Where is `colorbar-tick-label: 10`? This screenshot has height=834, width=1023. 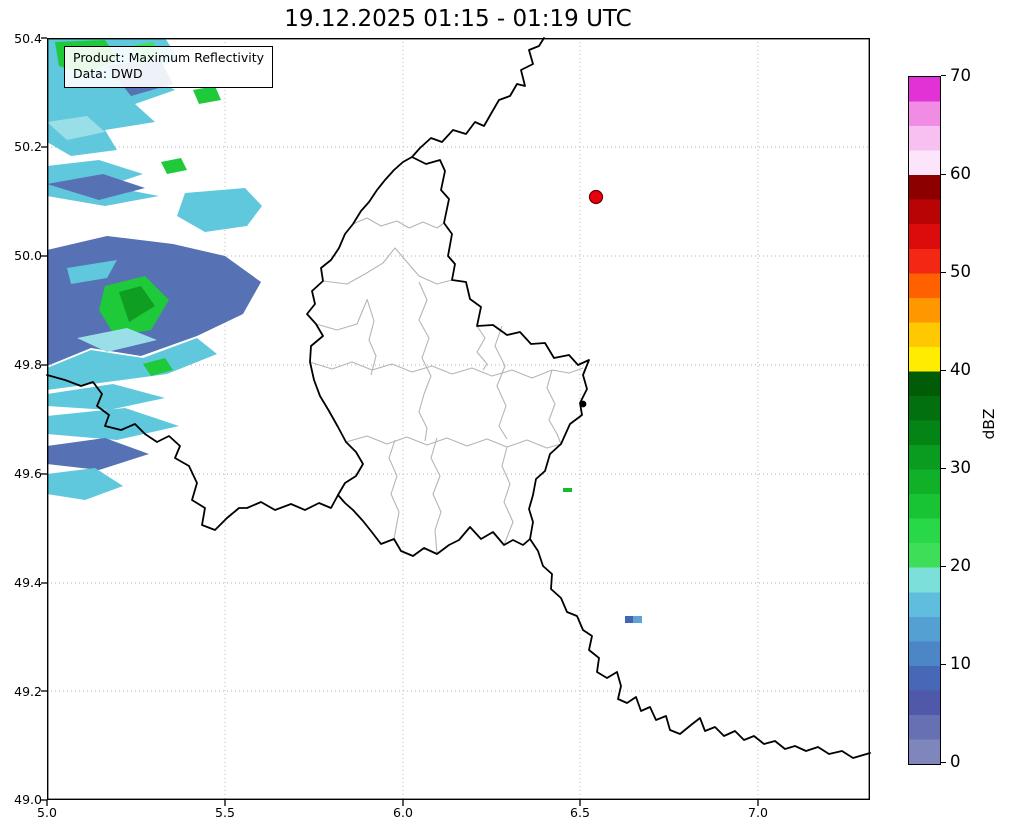 colorbar-tick-label: 10 is located at coordinates (960, 663).